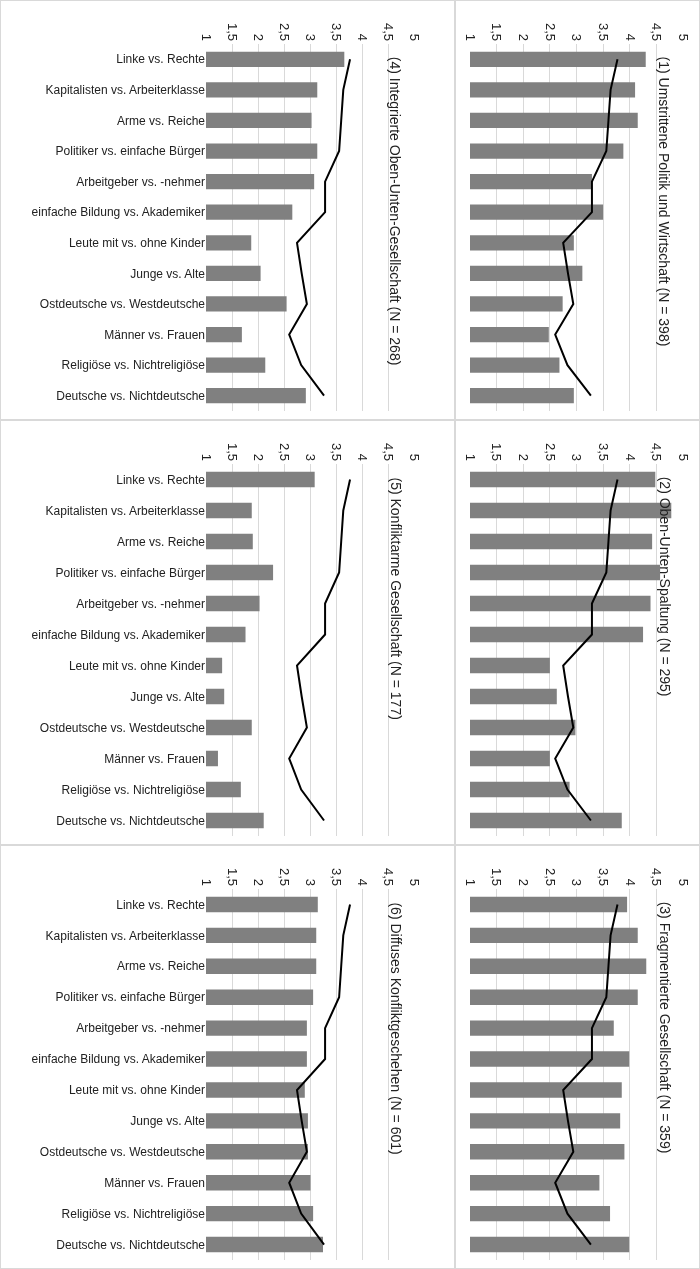 The image size is (700, 1269). Describe the element at coordinates (395, 598) in the screenshot. I see `text: (5) Konfliktarme Gesellschaft (N = 177)` at that location.